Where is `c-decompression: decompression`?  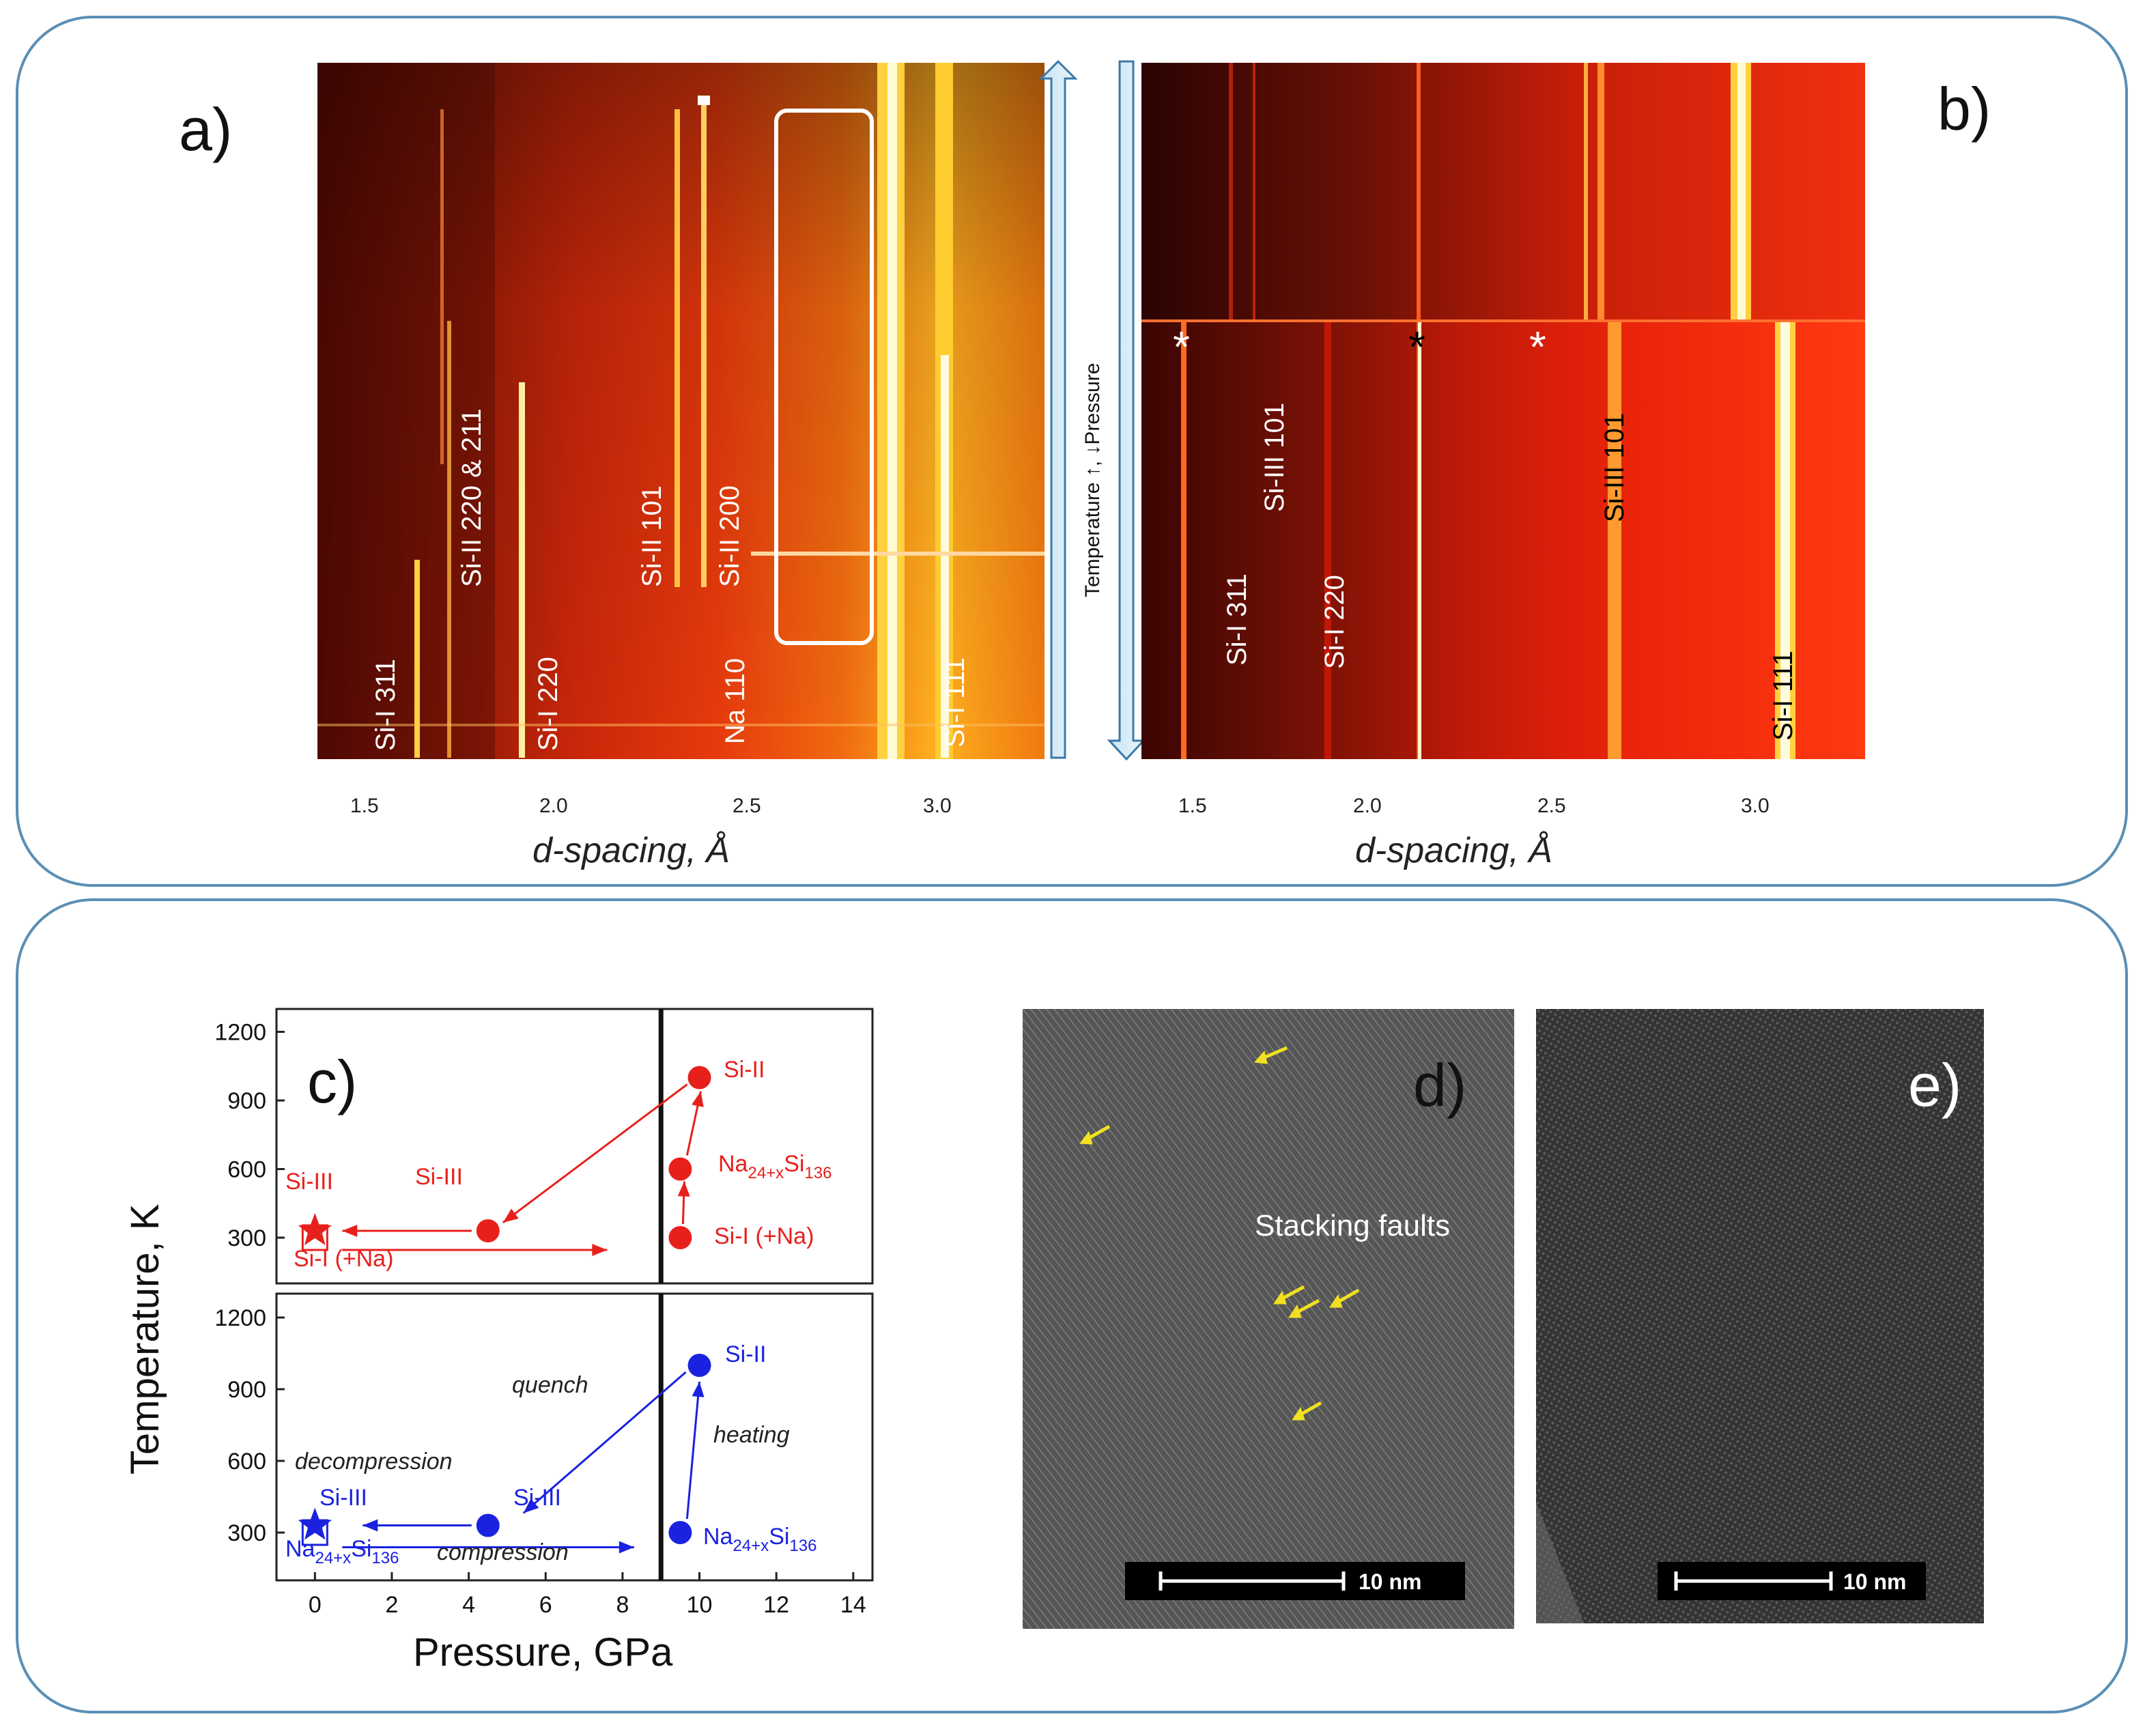 c-decompression: decompression is located at coordinates (374, 1462).